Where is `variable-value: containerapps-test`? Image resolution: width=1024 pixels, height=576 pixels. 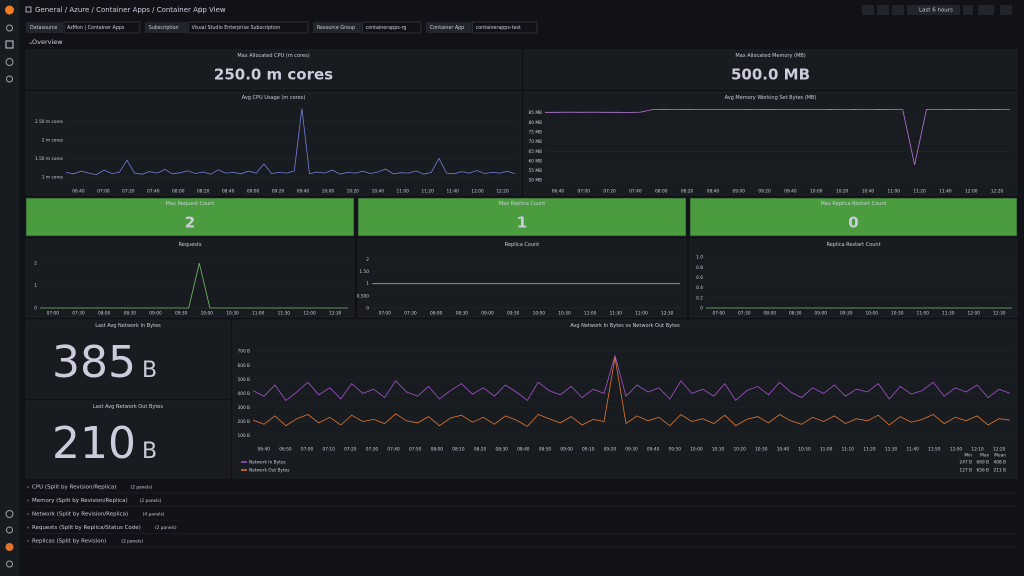
variable-value: containerapps-test is located at coordinates (498, 28).